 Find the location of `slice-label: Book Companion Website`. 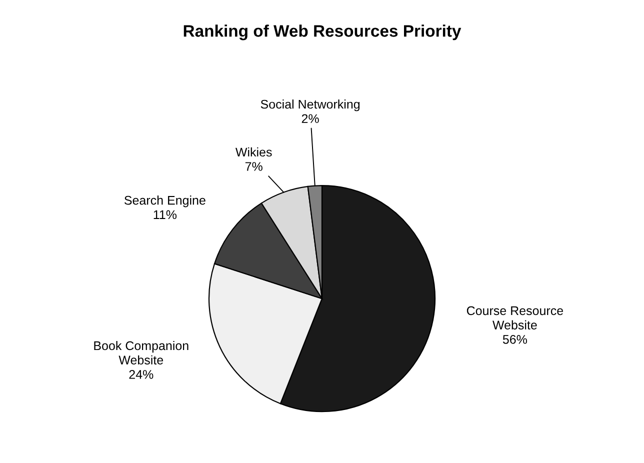

slice-label: Book Companion Website is located at coordinates (141, 352).